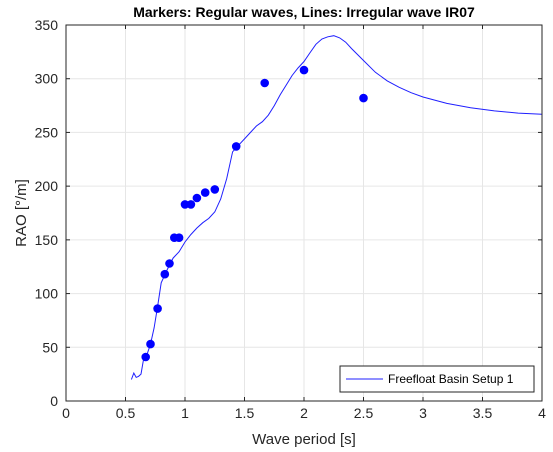 This screenshot has height=452, width=553. I want to click on y-axis-label: RAO [°/m], so click(21, 213).